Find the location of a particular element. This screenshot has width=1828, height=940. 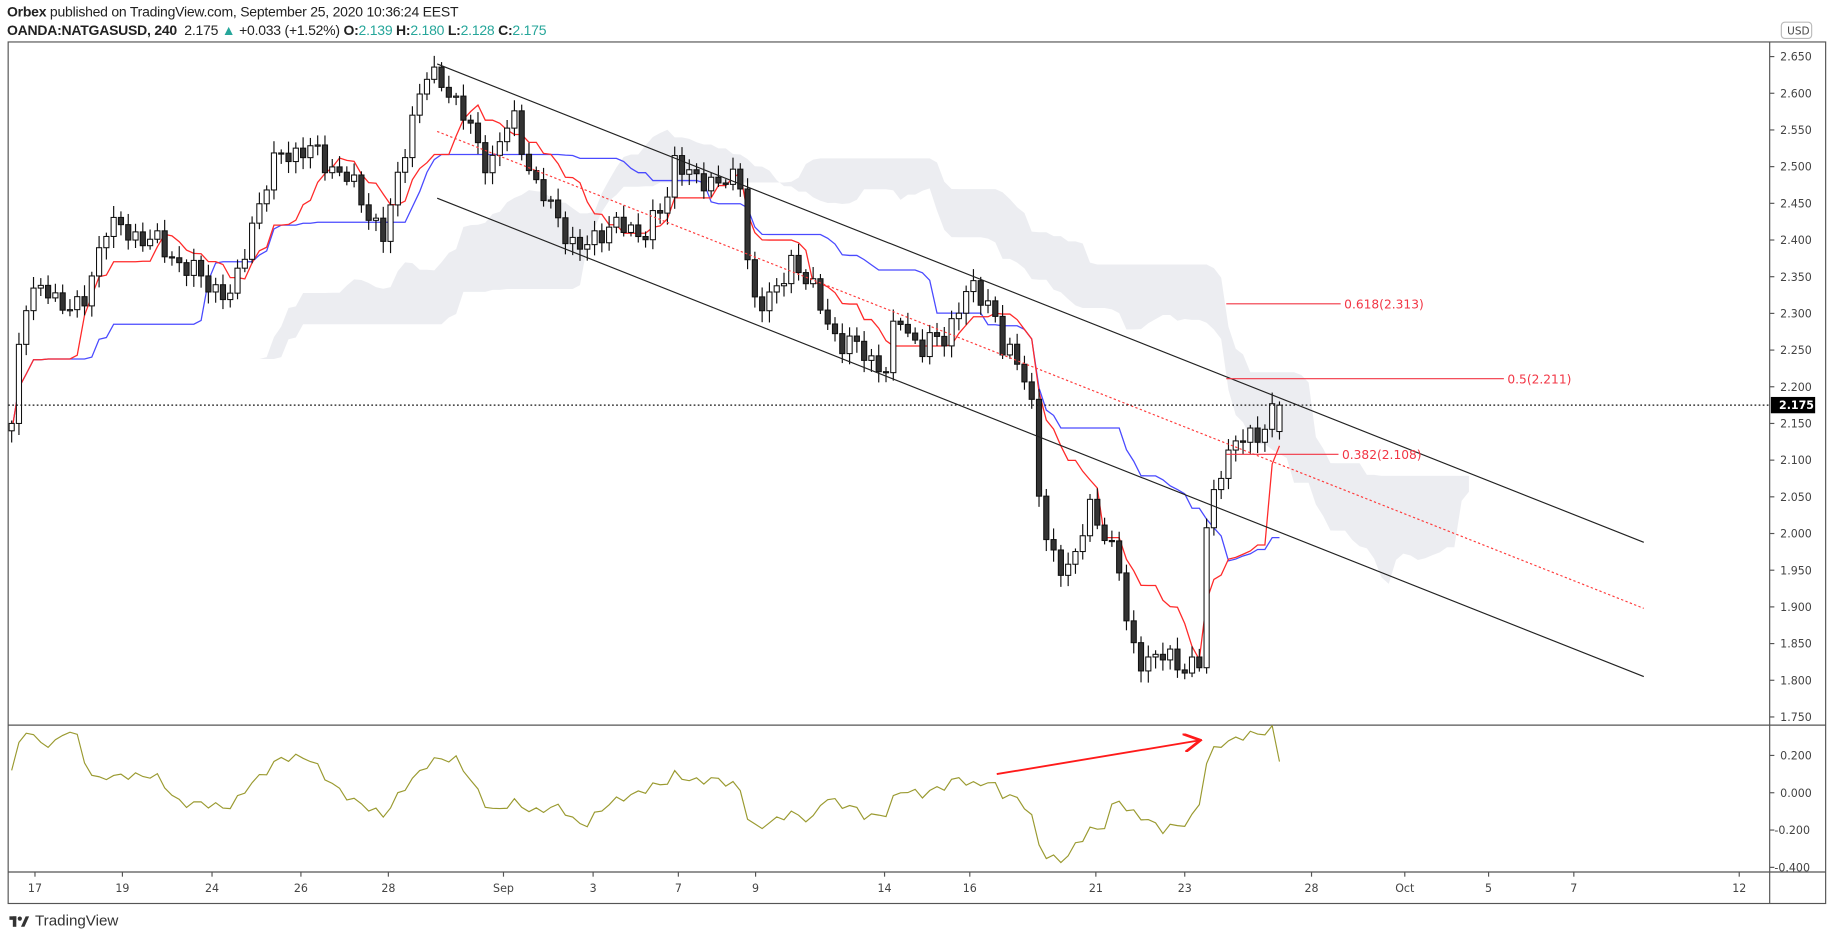

indicator-tick-label: -0.200 is located at coordinates (1792, 830).